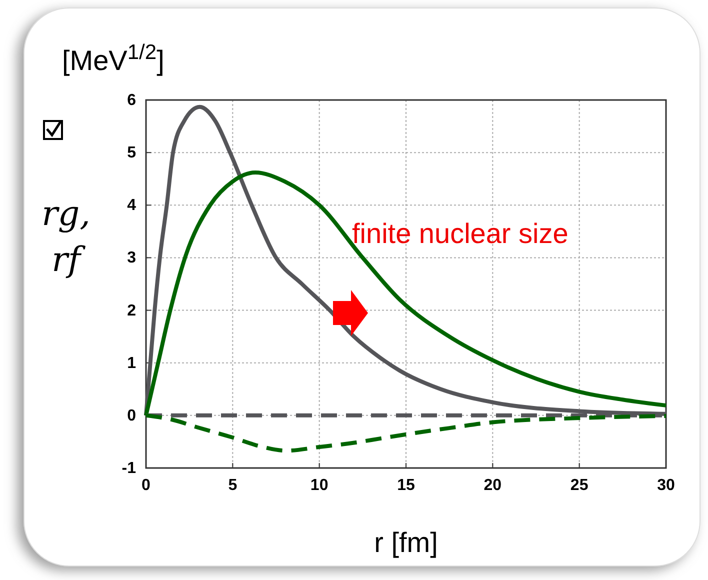  Describe the element at coordinates (131, 100) in the screenshot. I see `y-tick-label: 6` at that location.